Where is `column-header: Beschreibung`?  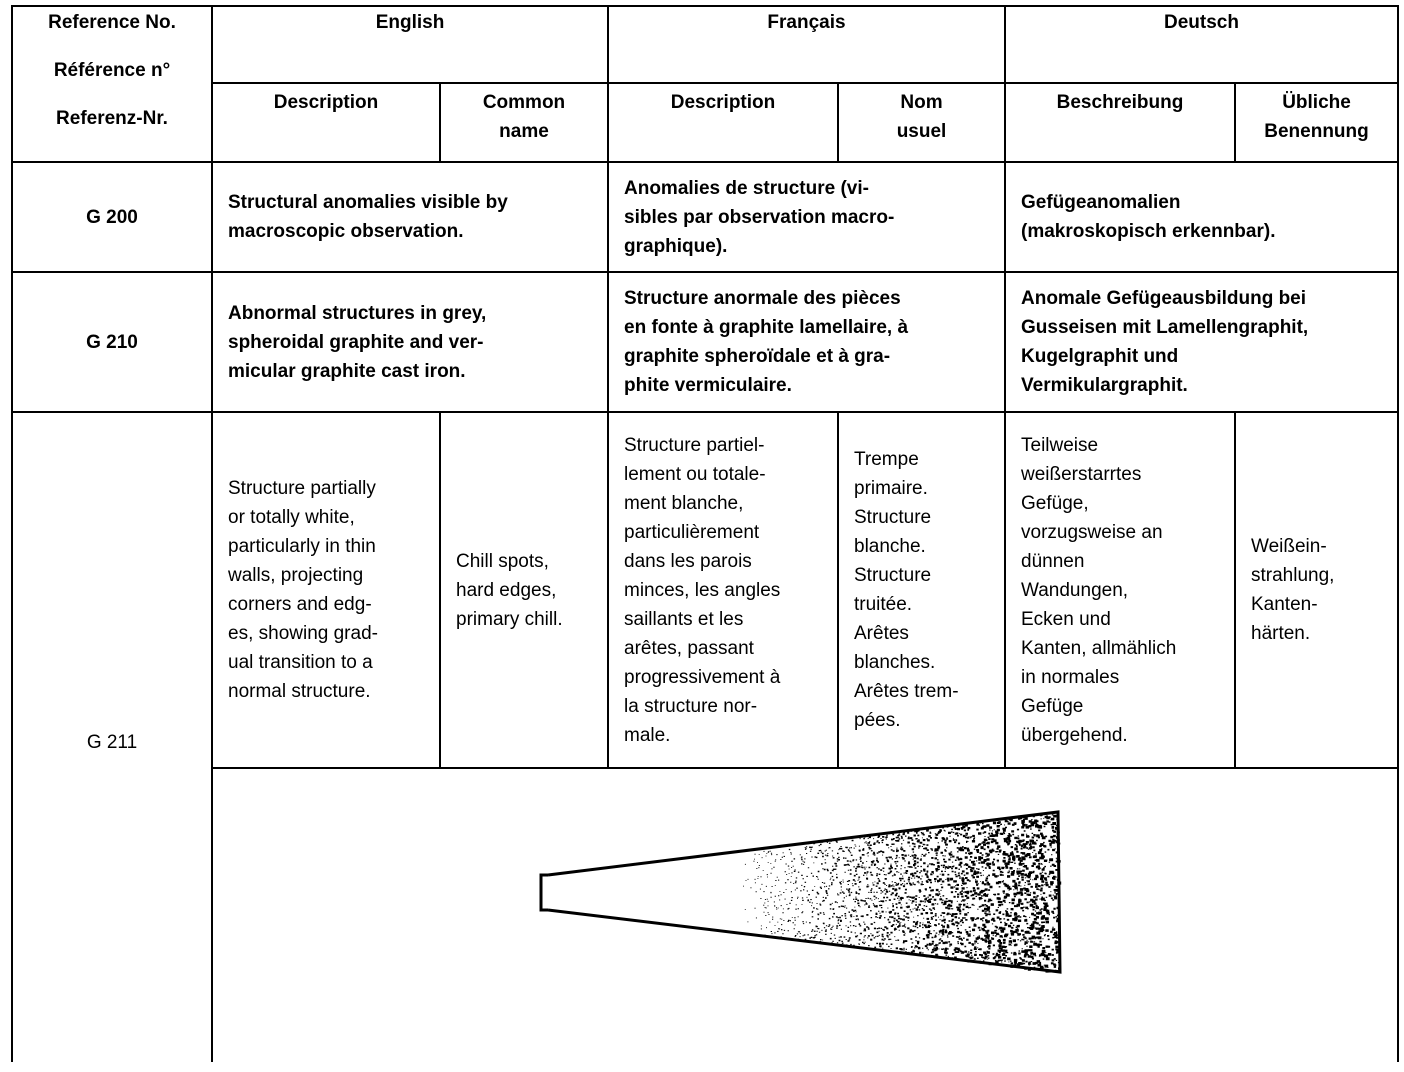 column-header: Beschreibung is located at coordinates (1120, 102).